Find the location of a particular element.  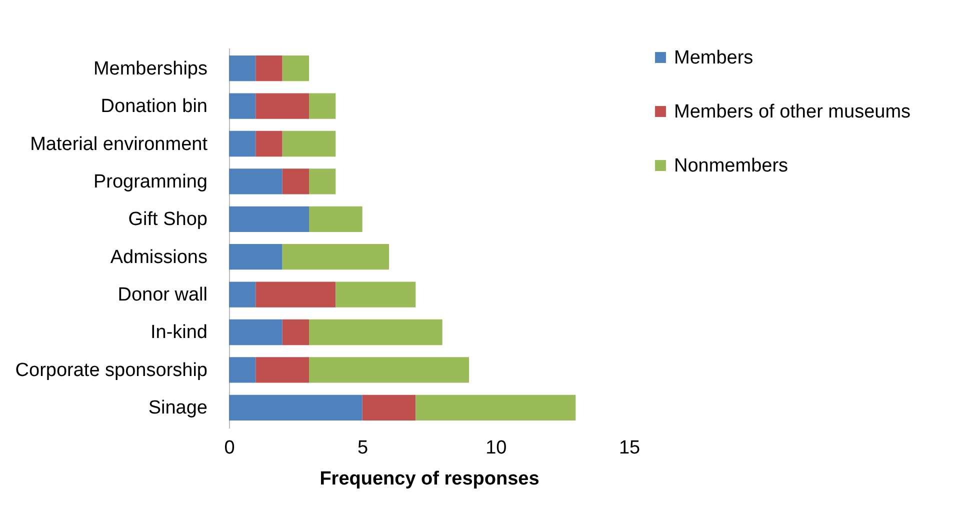

y-tick-label: Memberships is located at coordinates (150, 69).